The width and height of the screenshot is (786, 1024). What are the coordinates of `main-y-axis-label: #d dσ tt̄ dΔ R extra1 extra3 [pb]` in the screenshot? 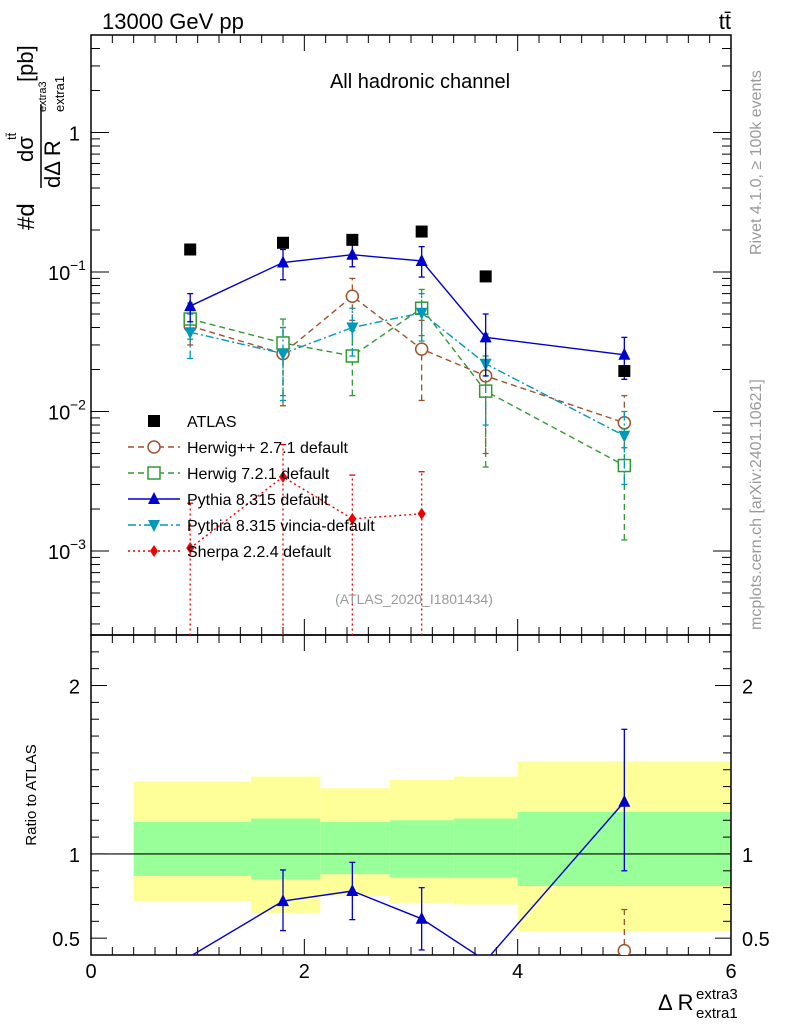 It's located at (35, 137).